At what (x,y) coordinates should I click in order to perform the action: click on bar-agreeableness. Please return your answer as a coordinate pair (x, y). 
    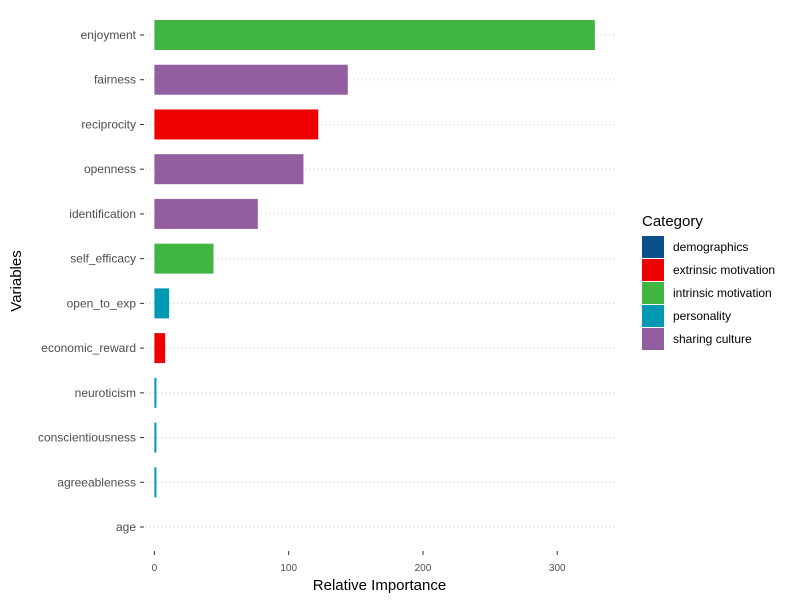
    Looking at the image, I should click on (155, 482).